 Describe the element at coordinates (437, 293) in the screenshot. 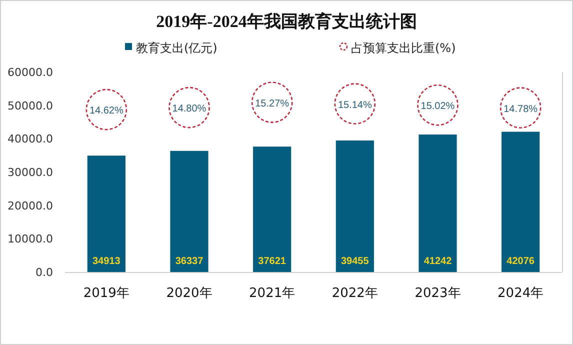

I see `x-tick-label: 2023年` at that location.